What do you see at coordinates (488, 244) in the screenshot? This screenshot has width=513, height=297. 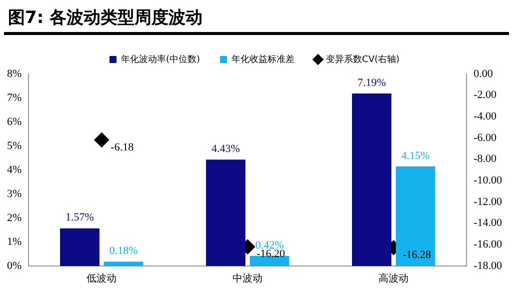 I see `y2-tick-label: -16.00` at bounding box center [488, 244].